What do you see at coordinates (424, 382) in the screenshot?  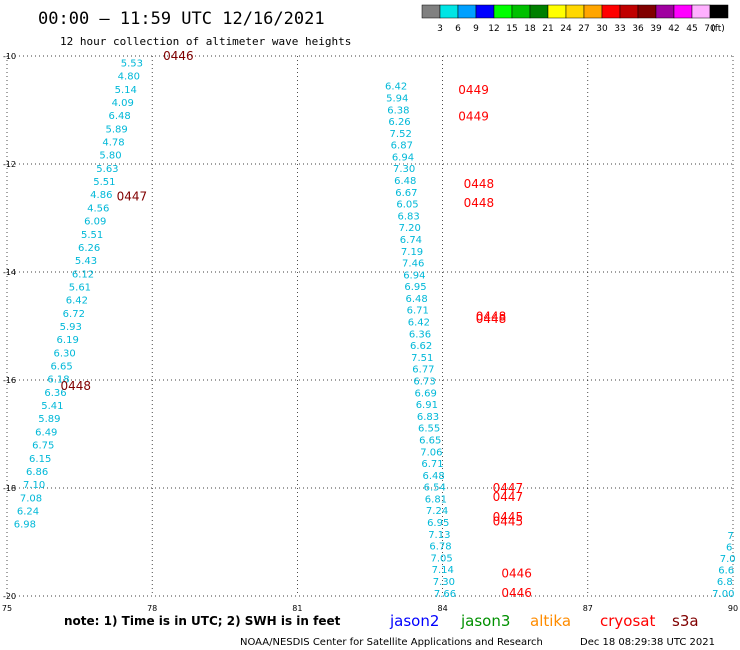 I see `swh-value: 6.73` at bounding box center [424, 382].